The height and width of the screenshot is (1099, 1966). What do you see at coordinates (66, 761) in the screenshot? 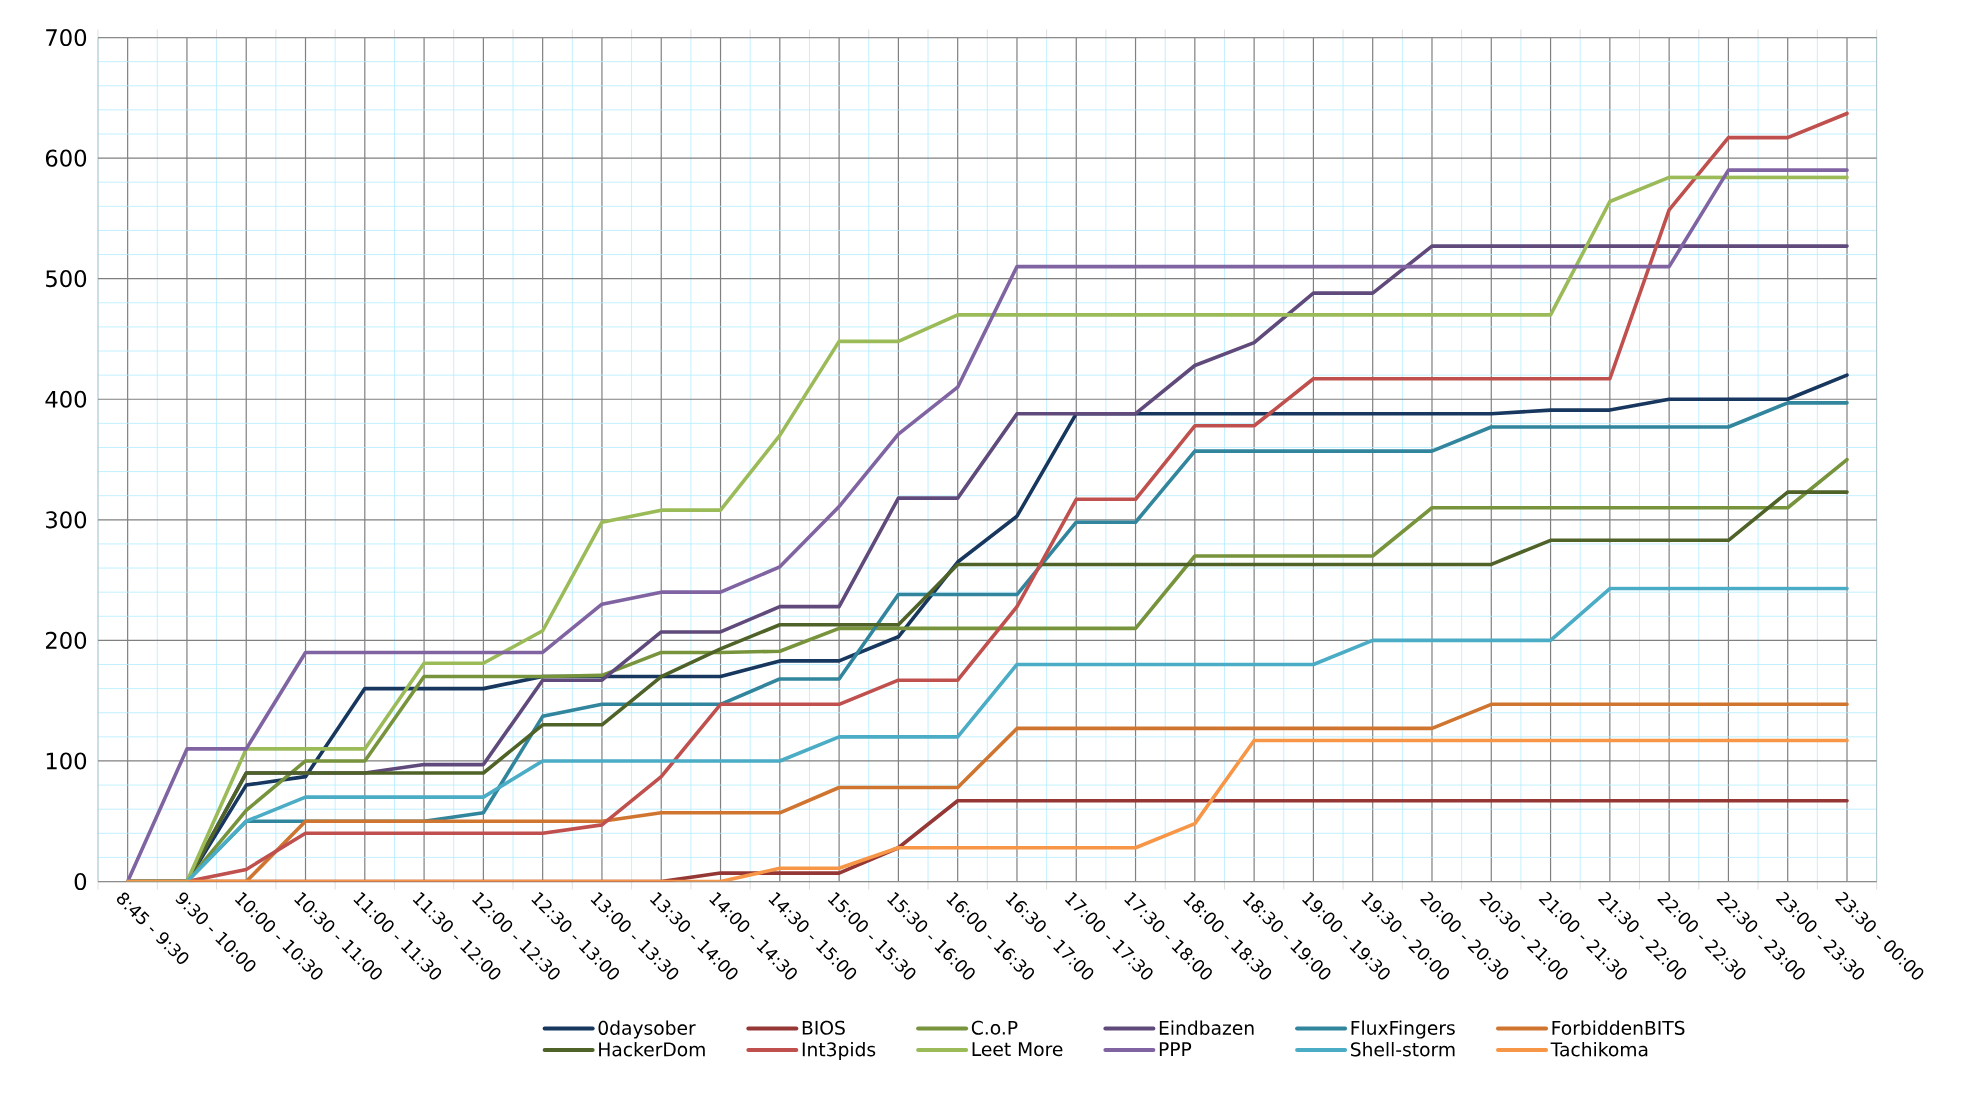
I see `y-tick-label: 100` at bounding box center [66, 761].